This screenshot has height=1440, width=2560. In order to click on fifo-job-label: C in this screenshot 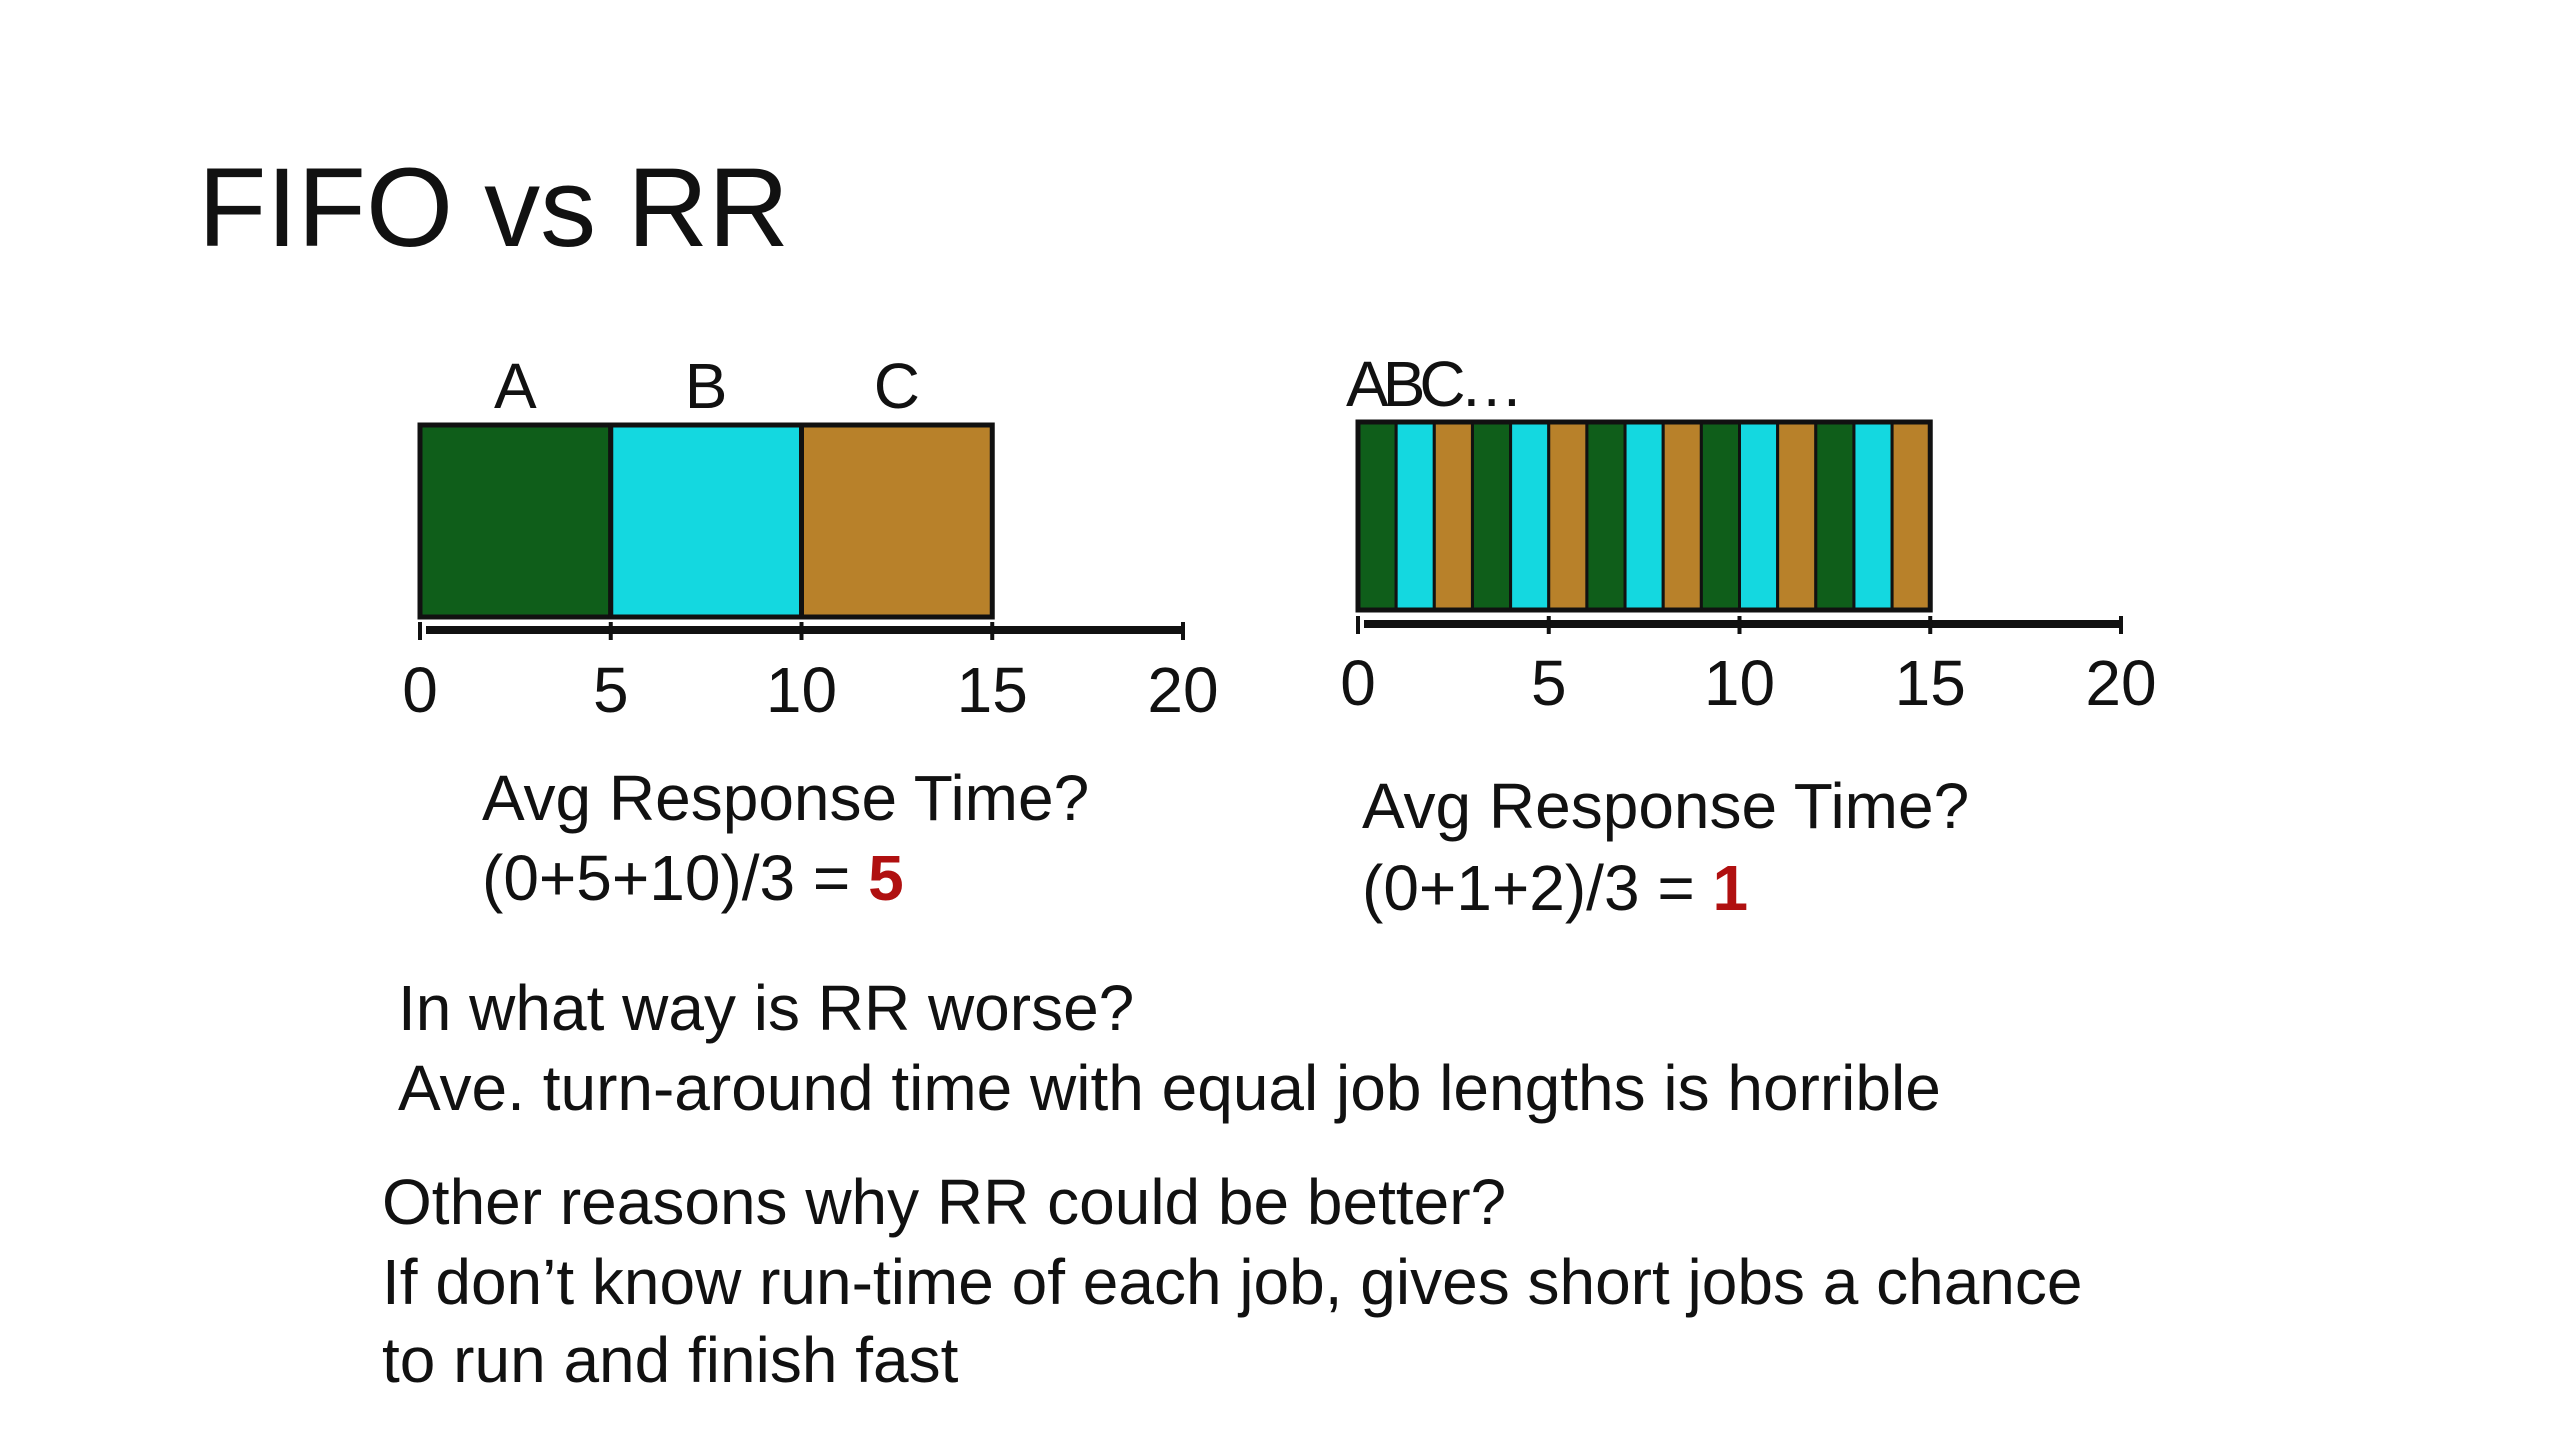, I will do `click(897, 386)`.